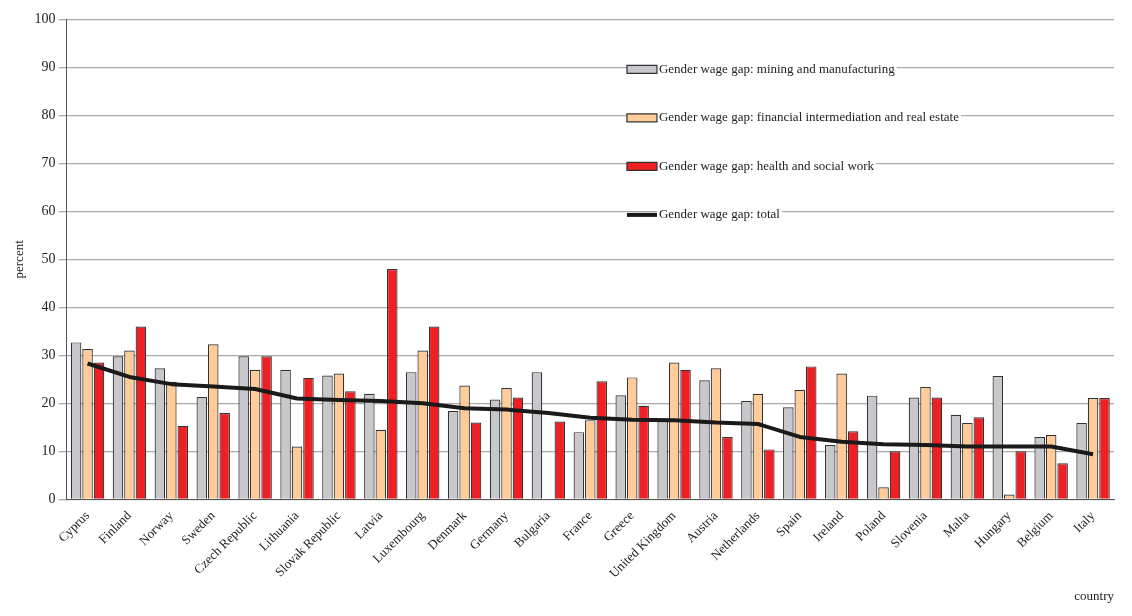 The height and width of the screenshot is (616, 1132). Describe the element at coordinates (766, 165) in the screenshot. I see `legend-label: Gender wage gap: health and social work` at that location.